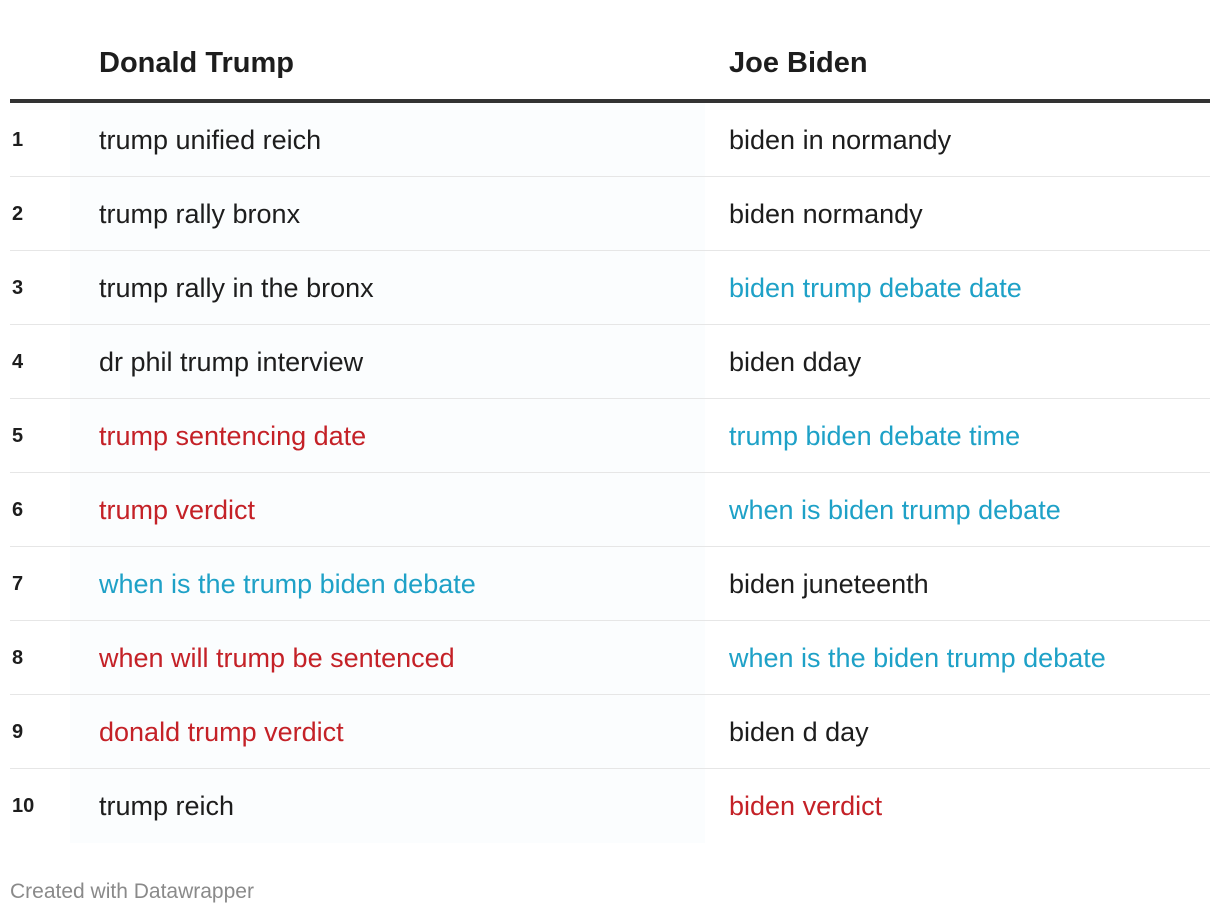 The height and width of the screenshot is (916, 1220). What do you see at coordinates (196, 63) in the screenshot?
I see `column-header-trump: Donald Trump` at bounding box center [196, 63].